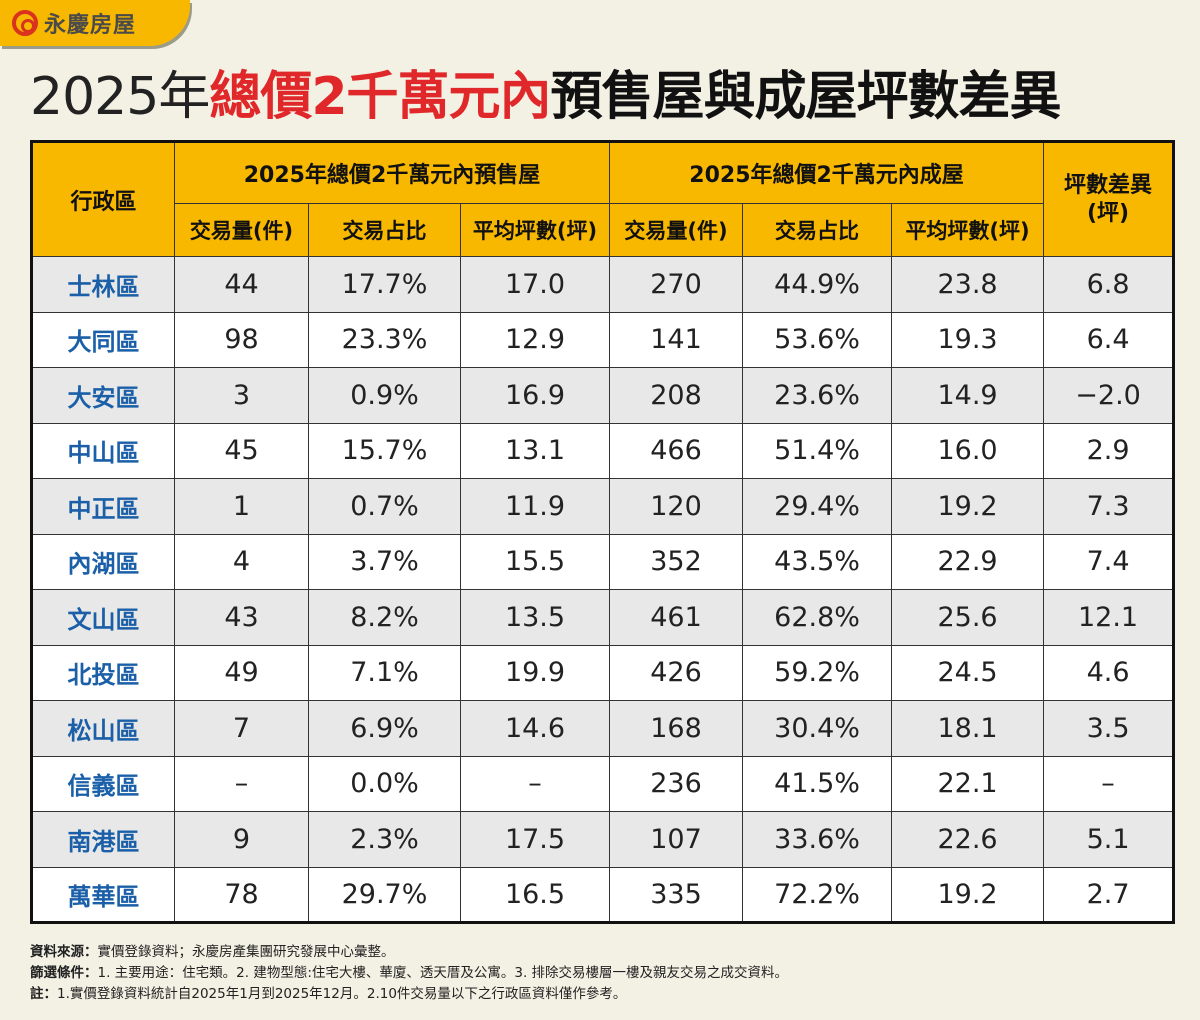  I want to click on value-cell: 41.5%, so click(817, 783).